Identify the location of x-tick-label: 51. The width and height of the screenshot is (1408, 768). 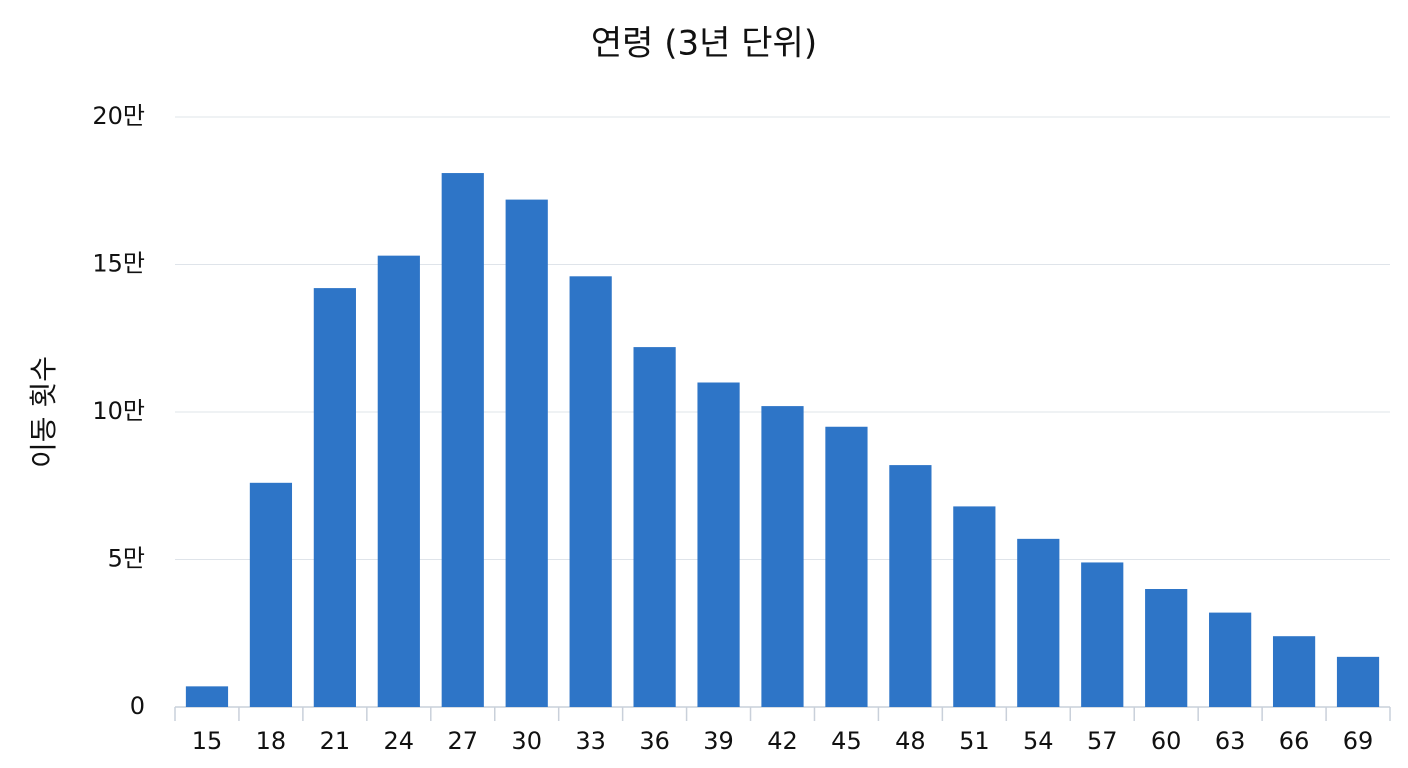
(974, 741).